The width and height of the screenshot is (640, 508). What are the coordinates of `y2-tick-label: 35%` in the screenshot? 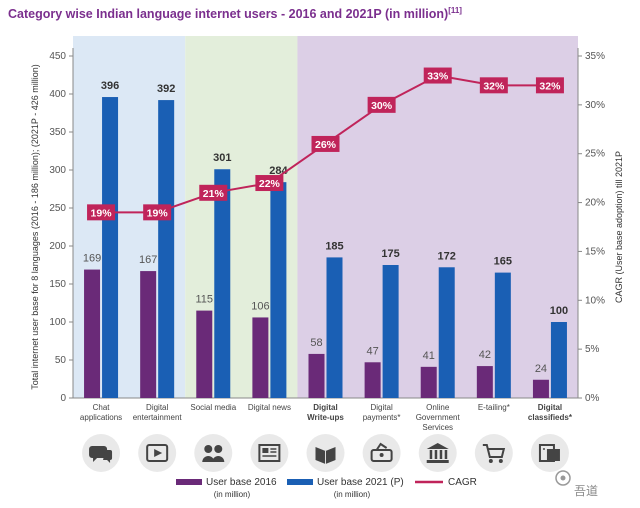 It's located at (595, 56).